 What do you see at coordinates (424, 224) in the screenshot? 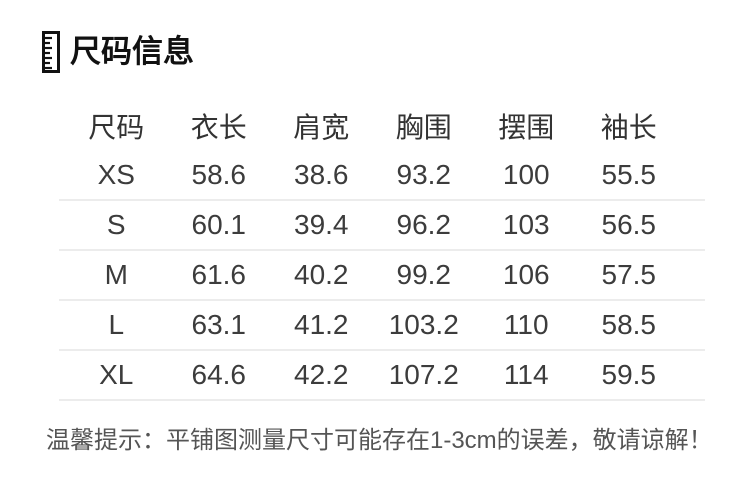
I see `table-cell: 96.2` at bounding box center [424, 224].